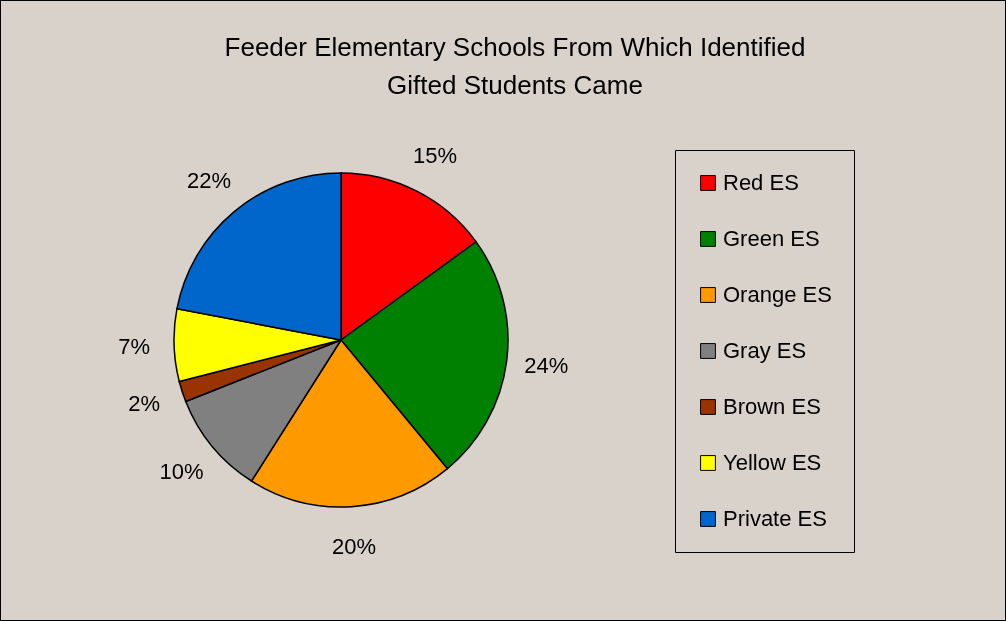 The height and width of the screenshot is (621, 1006). What do you see at coordinates (772, 406) in the screenshot?
I see `legend-label: Brown ES` at bounding box center [772, 406].